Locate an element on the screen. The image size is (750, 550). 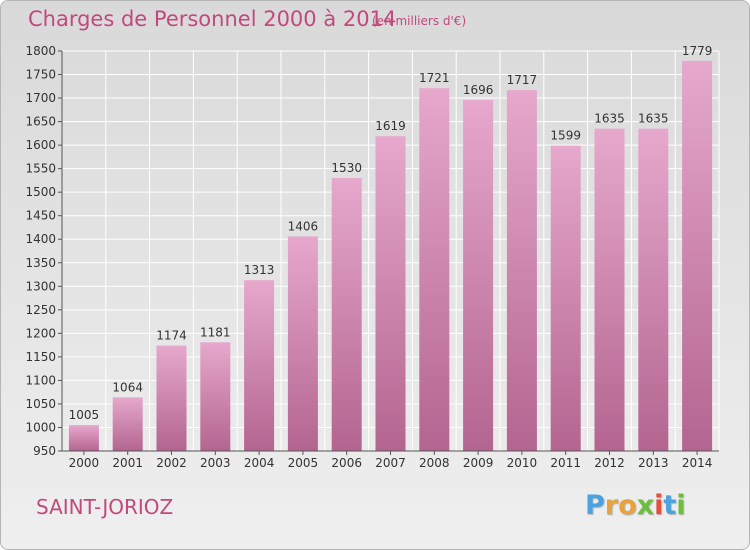
y-tick-label: 1800 is located at coordinates (40, 51).